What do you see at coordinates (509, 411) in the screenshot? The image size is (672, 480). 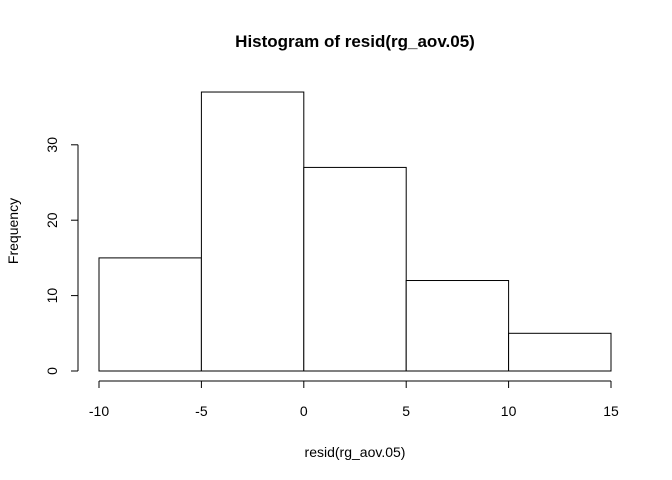 I see `x-tick-label: 10` at bounding box center [509, 411].